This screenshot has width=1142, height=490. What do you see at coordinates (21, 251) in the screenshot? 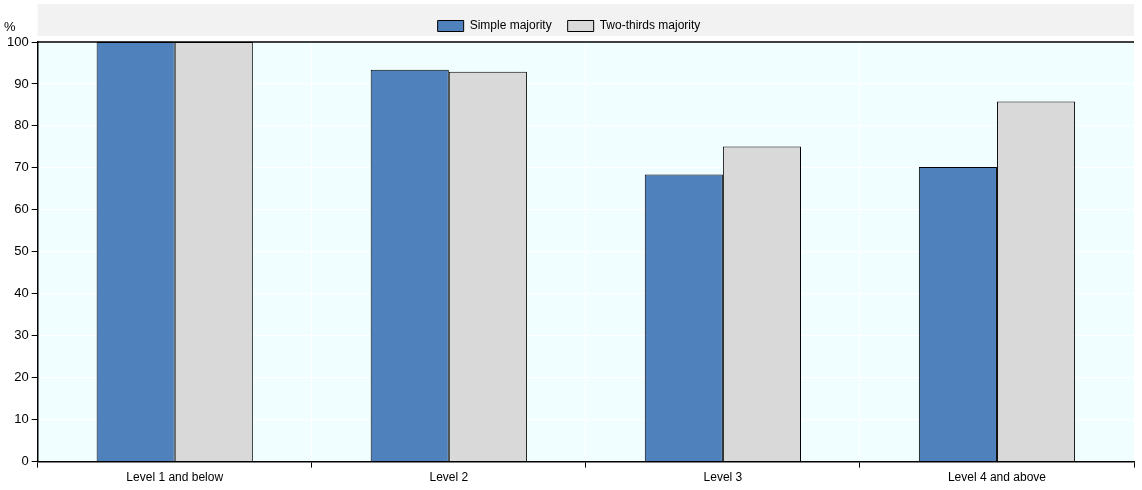
I see `y-tick-label: 50` at bounding box center [21, 251].